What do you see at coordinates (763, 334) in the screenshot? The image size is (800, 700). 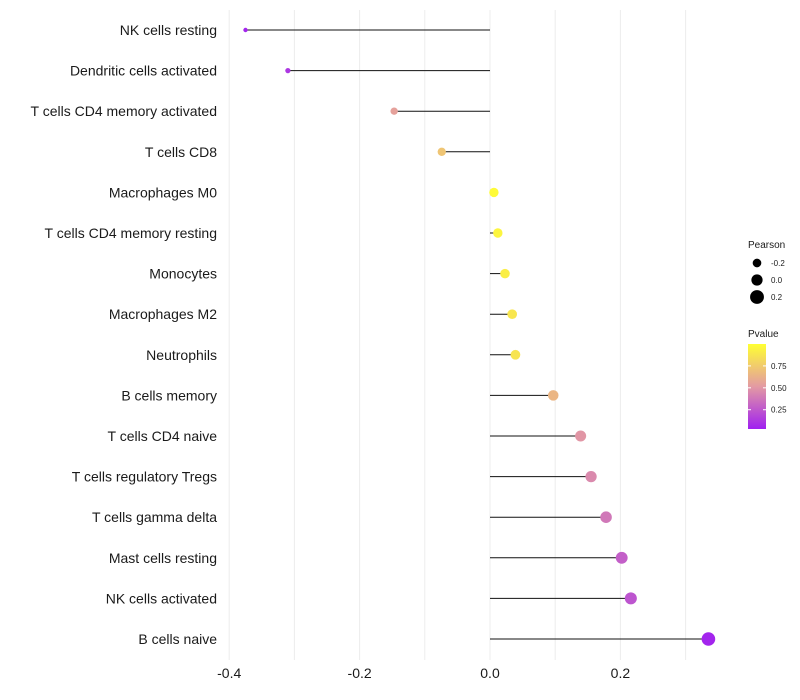 I see `legend-color-title: Pvalue` at bounding box center [763, 334].